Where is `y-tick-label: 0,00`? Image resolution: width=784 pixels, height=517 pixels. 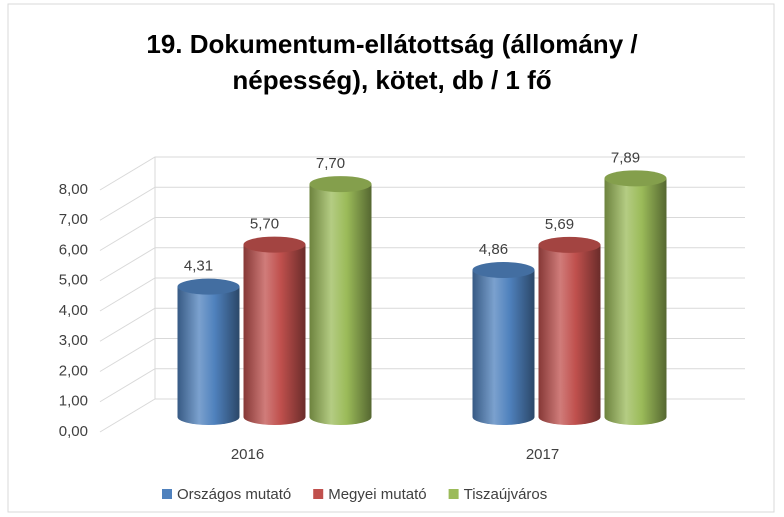 y-tick-label: 0,00 is located at coordinates (73, 431).